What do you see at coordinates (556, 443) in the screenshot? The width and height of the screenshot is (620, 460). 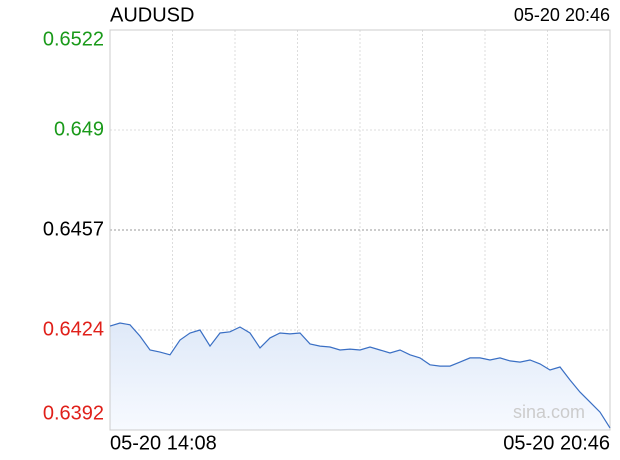 I see `x-tick-label: 05-20 20:46` at bounding box center [556, 443].